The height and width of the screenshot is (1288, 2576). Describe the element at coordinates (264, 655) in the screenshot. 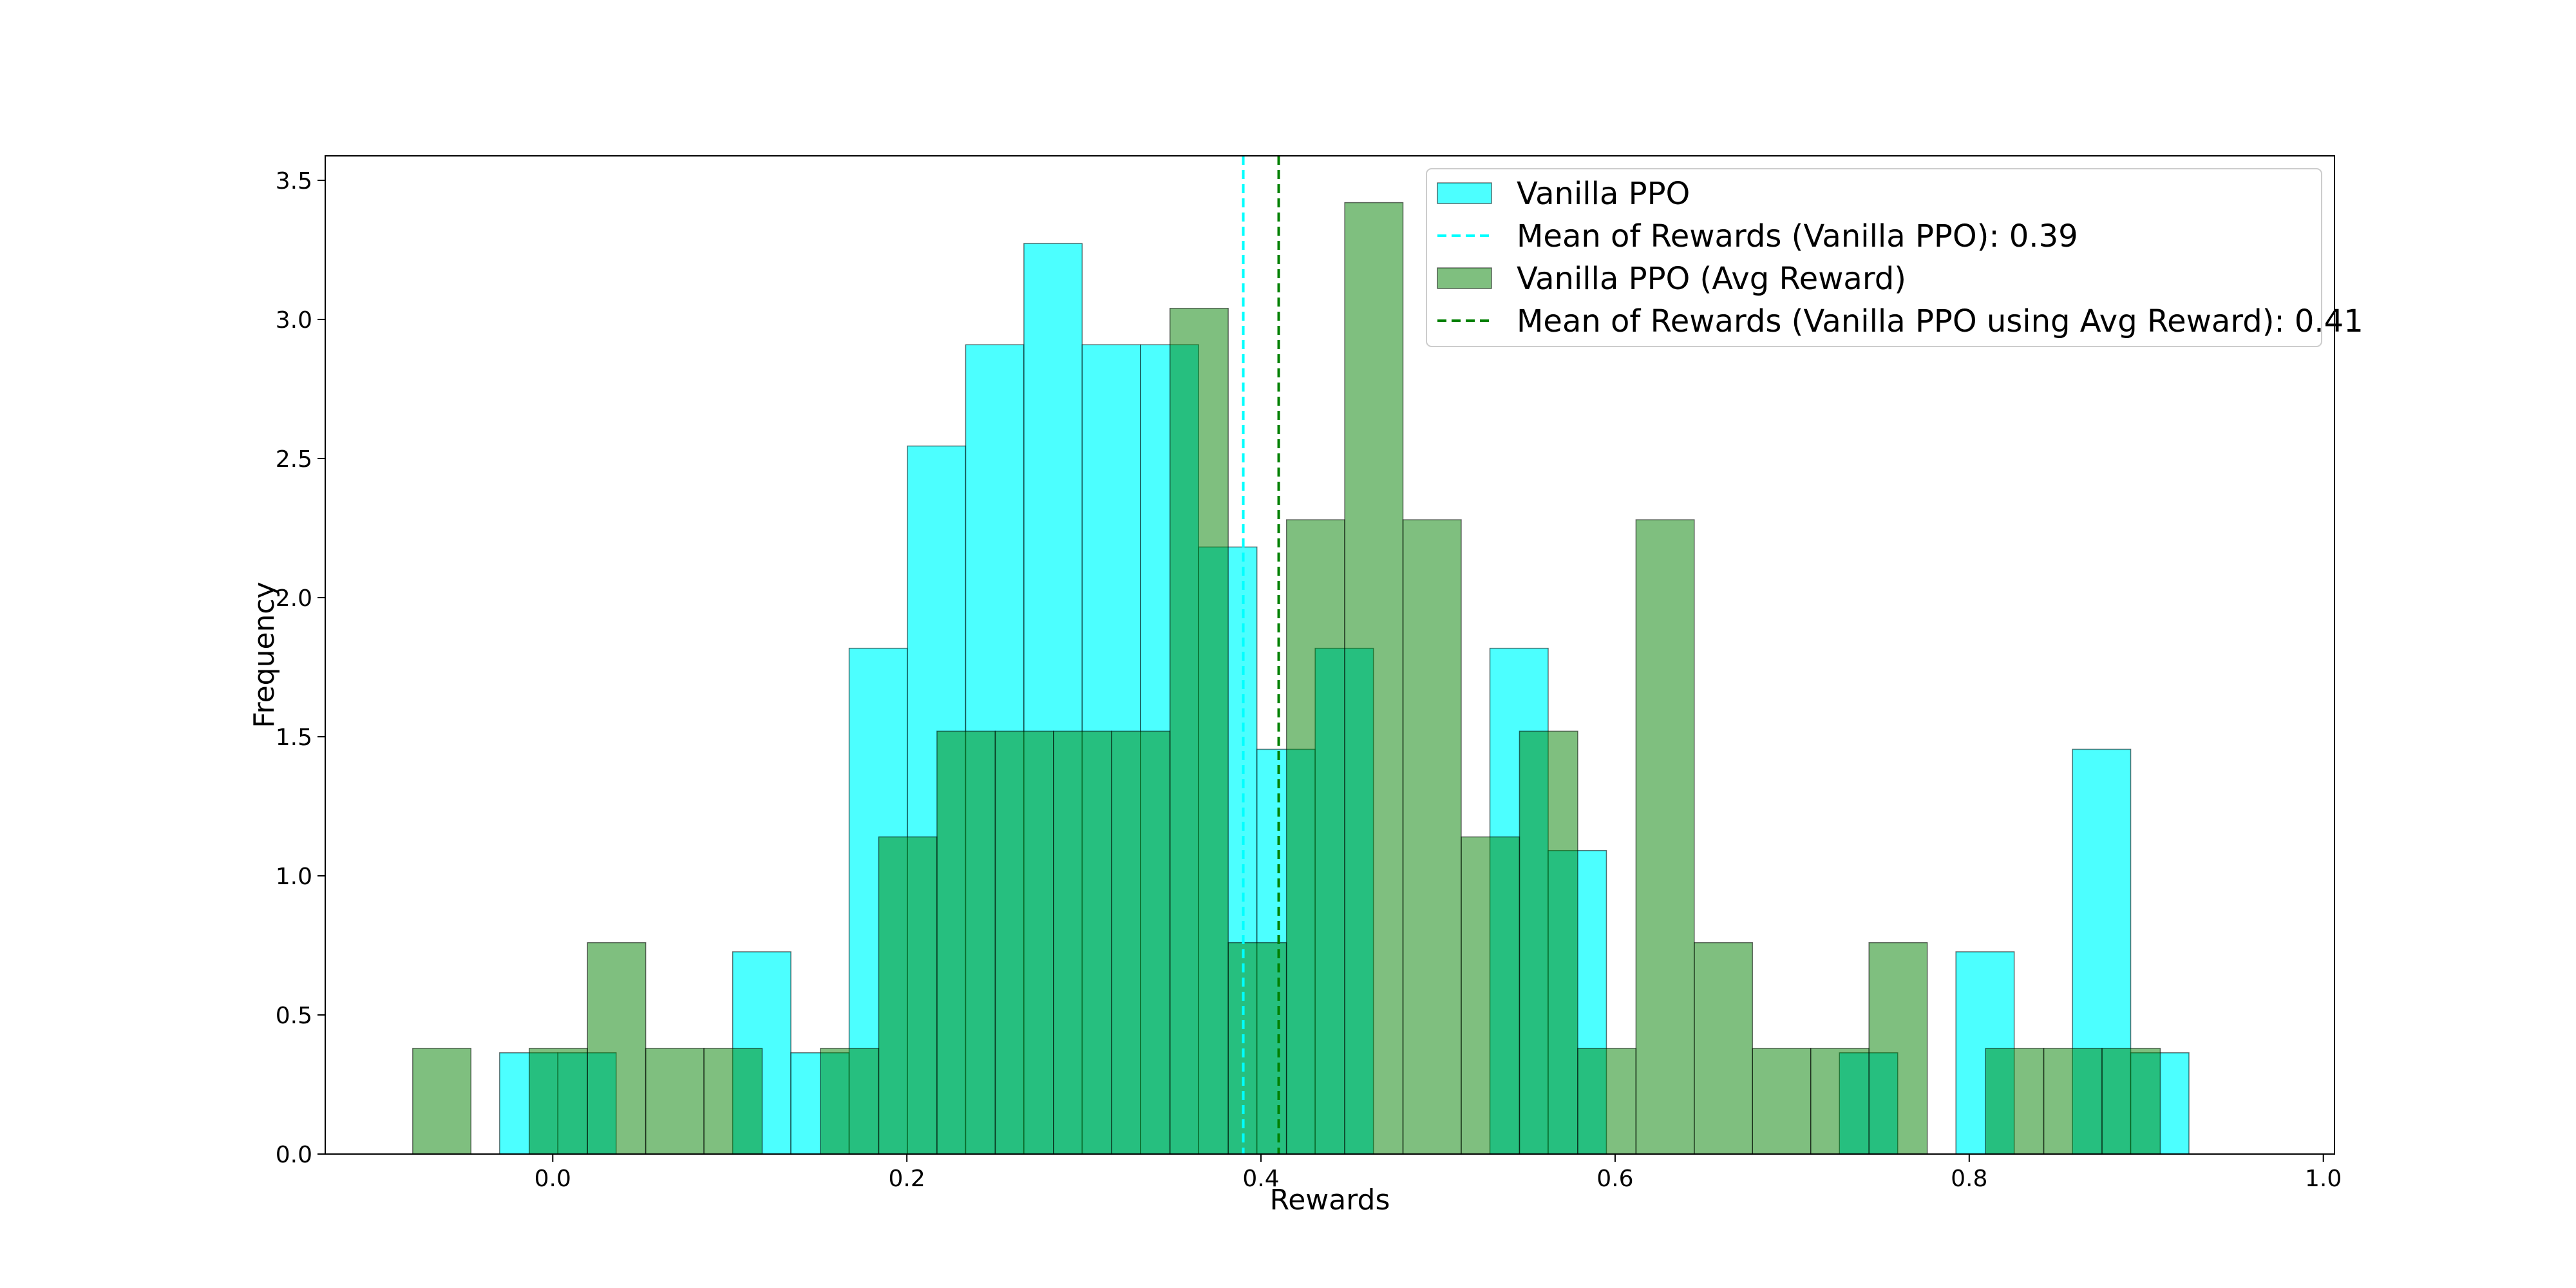

I see `y-axis-label: Frequency` at that location.